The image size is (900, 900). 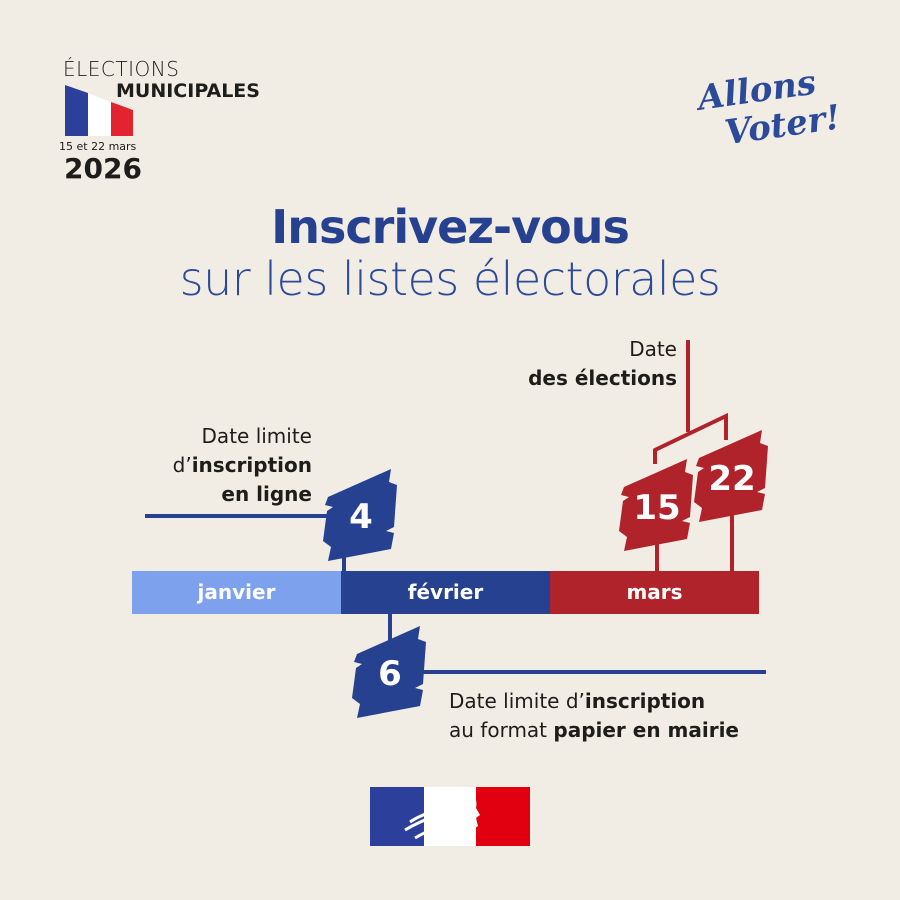 I want to click on page-title: Inscrivez-vous, so click(x=450, y=227).